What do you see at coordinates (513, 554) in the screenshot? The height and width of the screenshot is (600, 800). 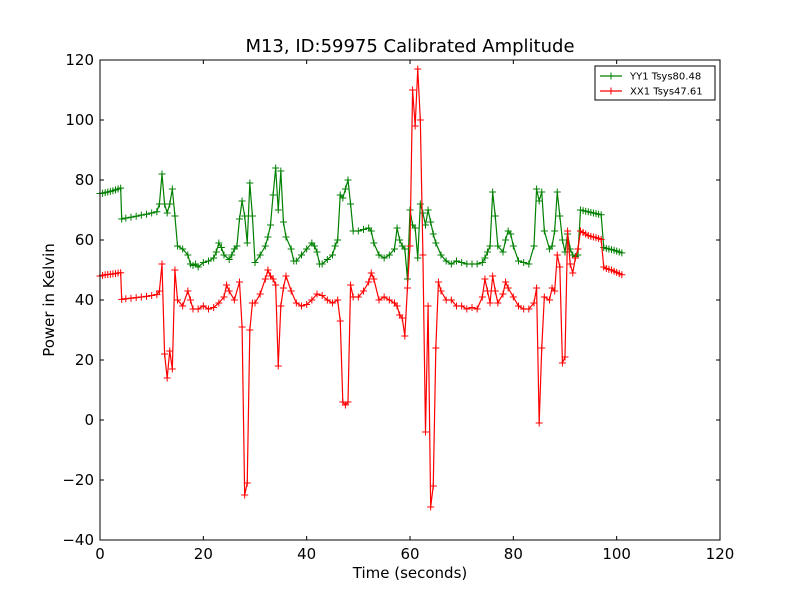 I see `x-tick-label: 80` at bounding box center [513, 554].